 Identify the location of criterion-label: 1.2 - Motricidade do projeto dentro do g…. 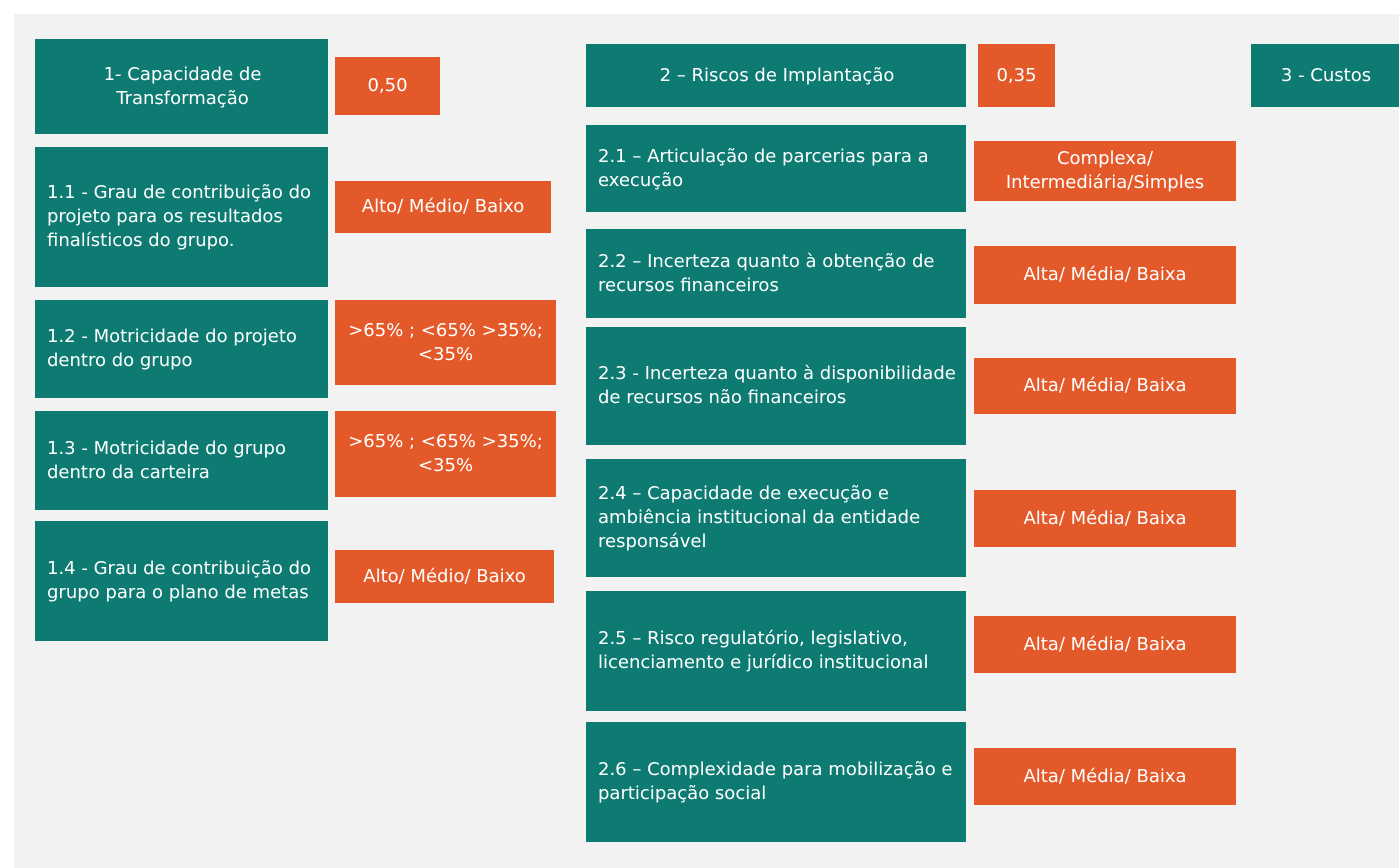
(181, 349).